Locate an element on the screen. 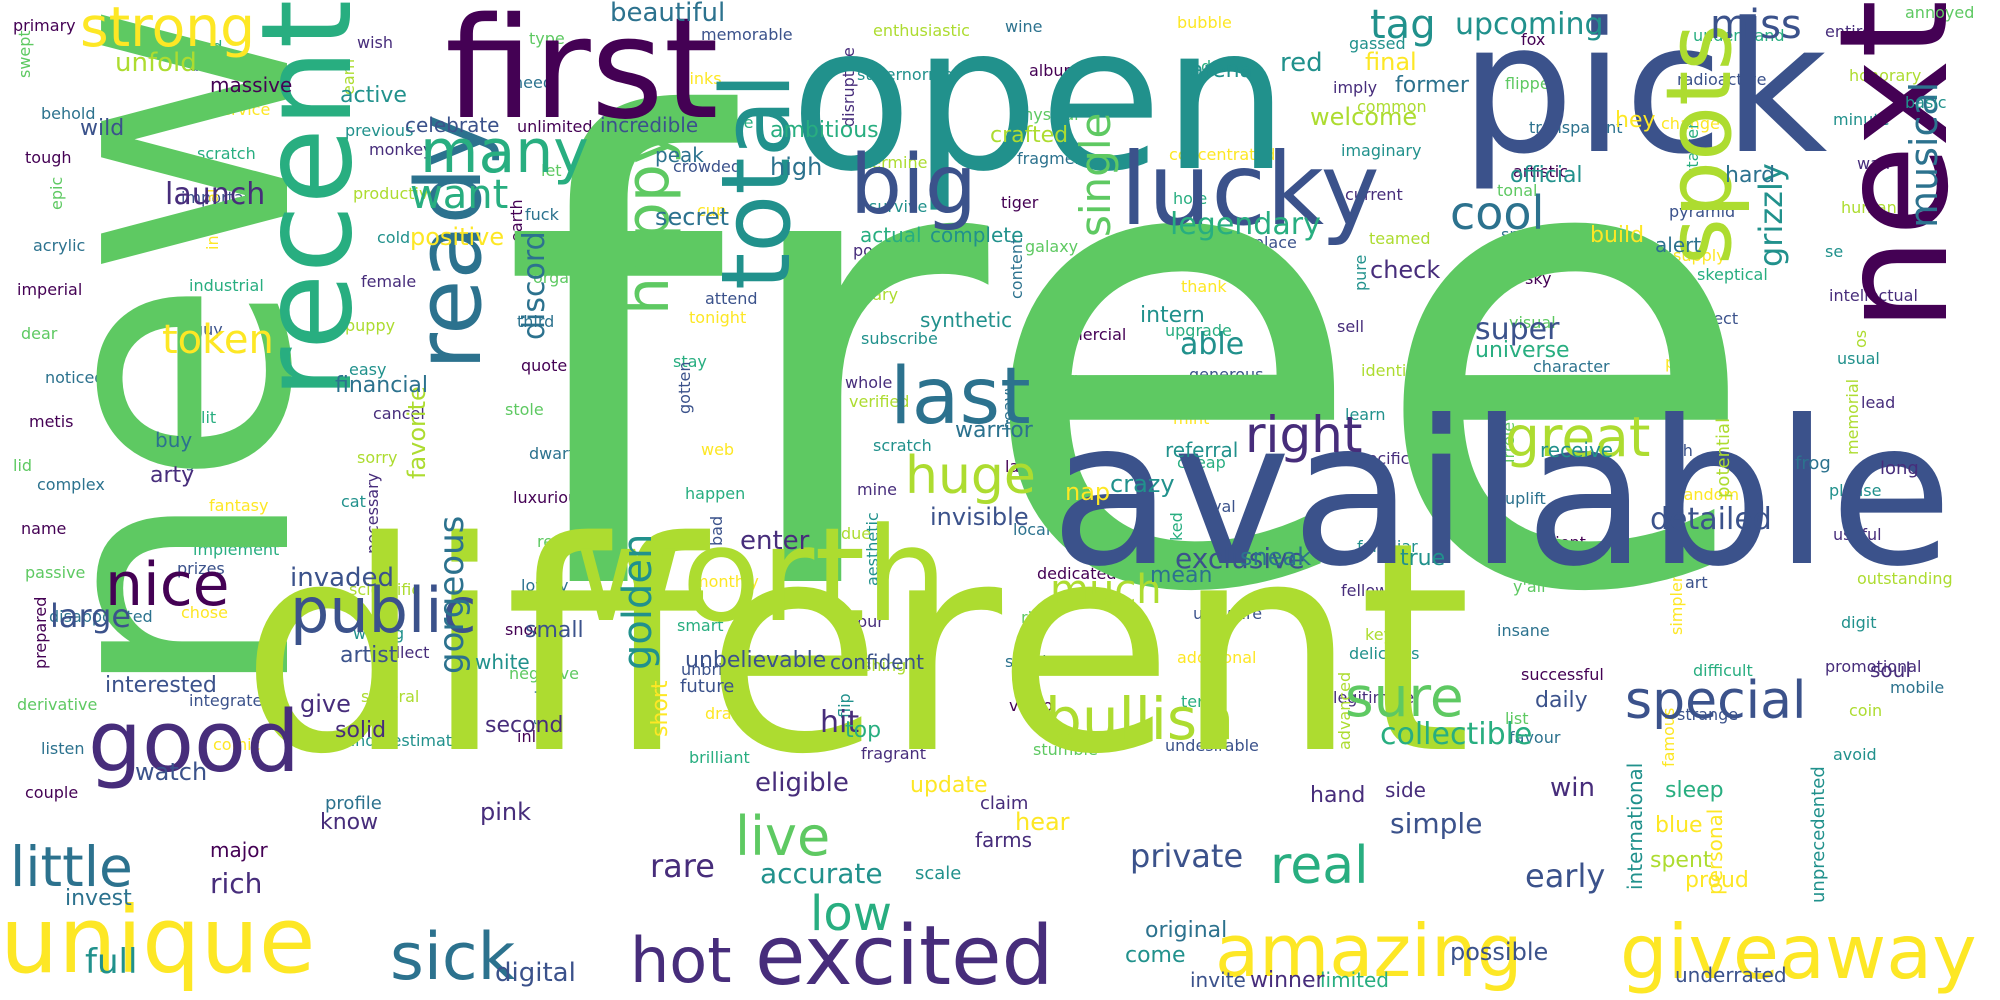 Image resolution: width=2000 pixels, height=1000 pixels. word-build: build is located at coordinates (1617, 235).